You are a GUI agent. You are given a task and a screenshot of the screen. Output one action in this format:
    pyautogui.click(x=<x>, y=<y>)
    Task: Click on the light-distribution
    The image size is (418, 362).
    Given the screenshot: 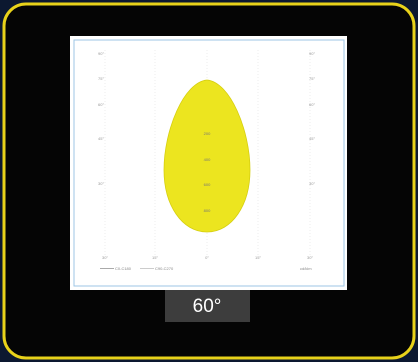 What is the action you would take?
    pyautogui.click(x=207, y=156)
    